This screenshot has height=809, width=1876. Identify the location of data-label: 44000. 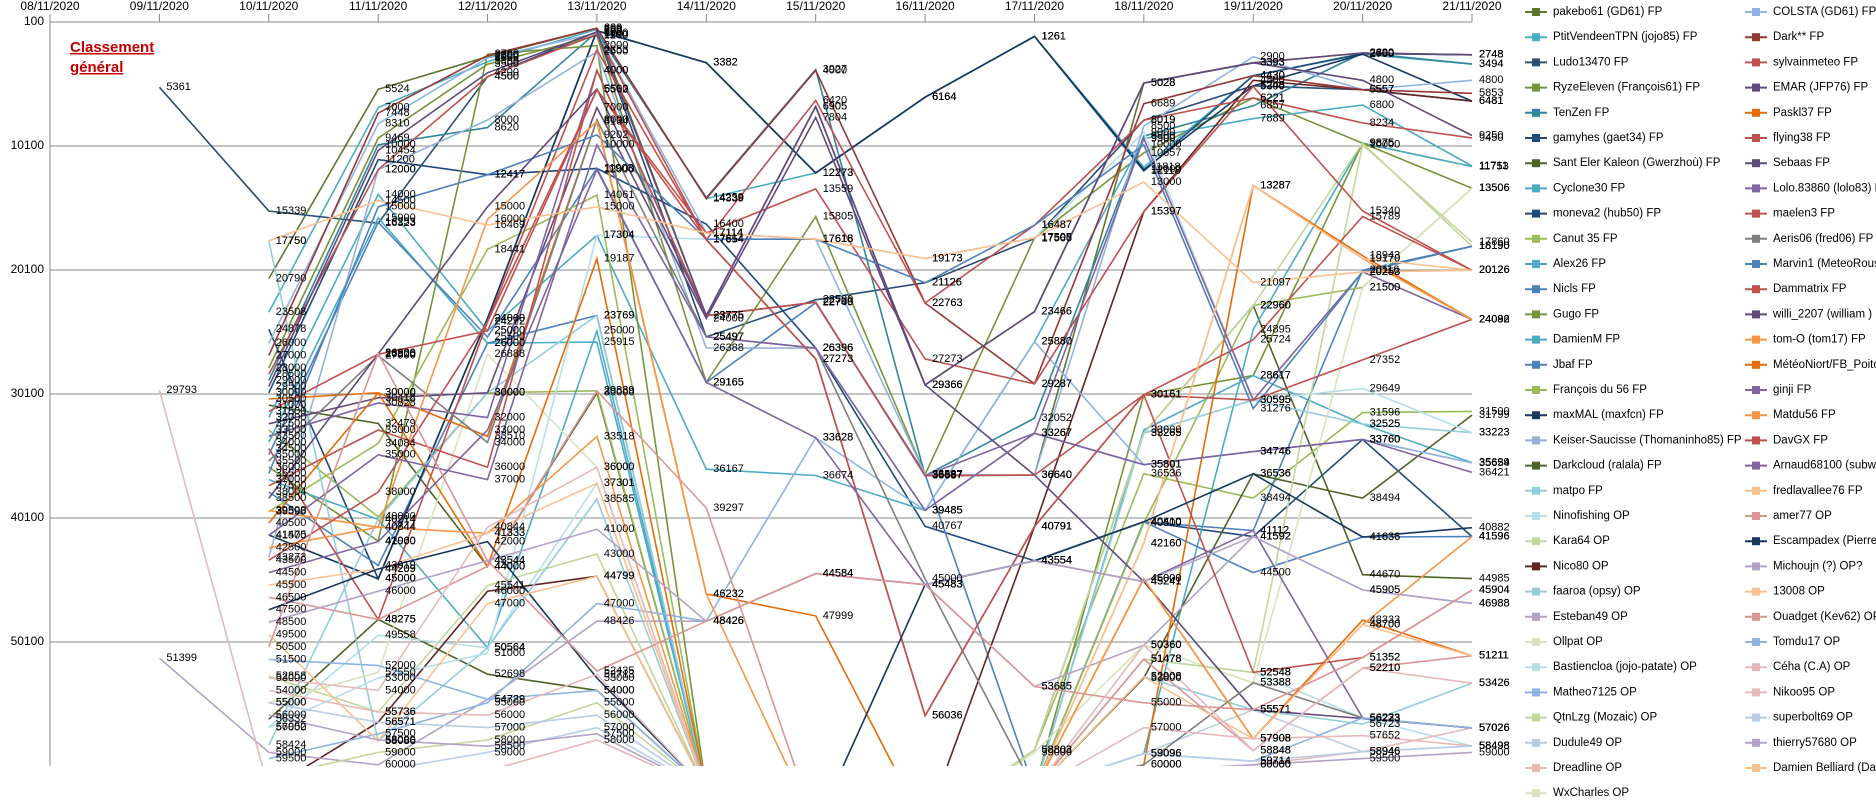
(510, 566).